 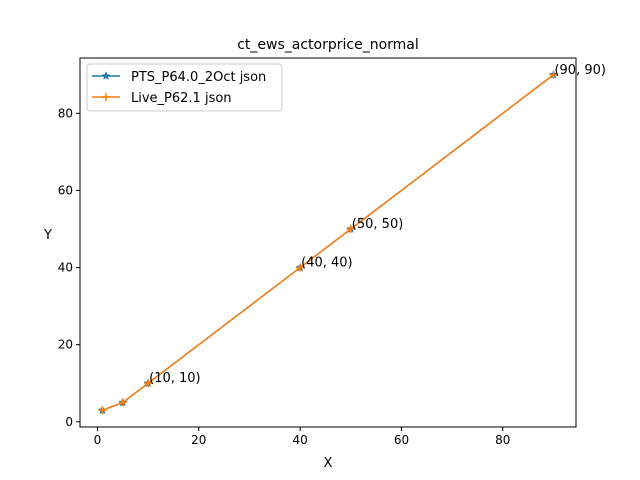 What do you see at coordinates (181, 98) in the screenshot?
I see `legend-label: Live_P62.1 json` at bounding box center [181, 98].